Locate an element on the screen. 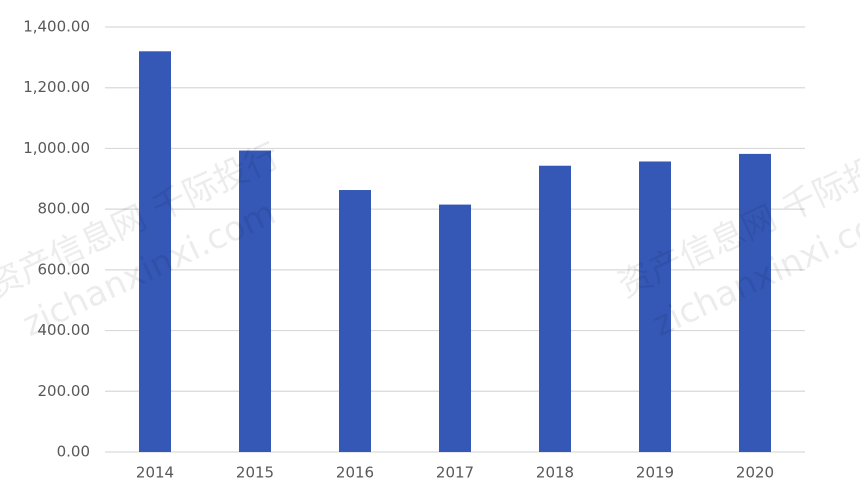 The height and width of the screenshot is (500, 860). y-tick-label: 400.00 is located at coordinates (64, 330).